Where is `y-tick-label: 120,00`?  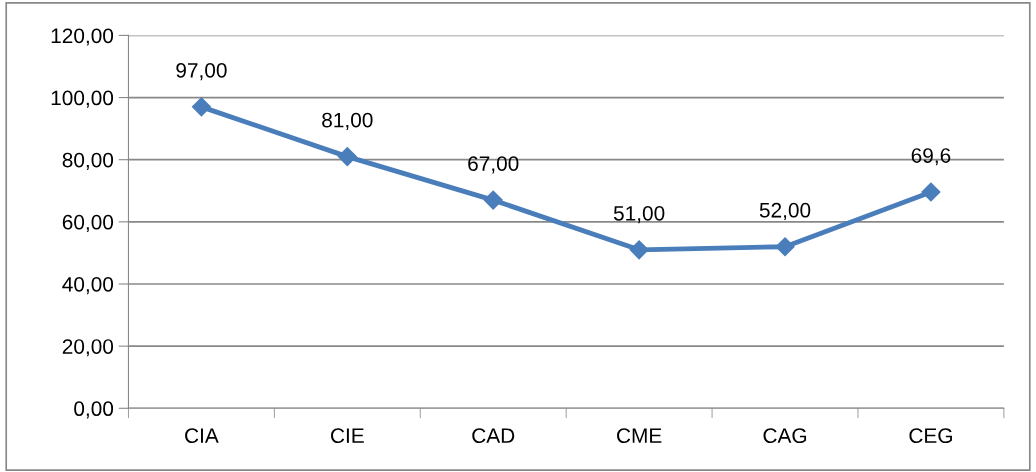
y-tick-label: 120,00 is located at coordinates (82, 37).